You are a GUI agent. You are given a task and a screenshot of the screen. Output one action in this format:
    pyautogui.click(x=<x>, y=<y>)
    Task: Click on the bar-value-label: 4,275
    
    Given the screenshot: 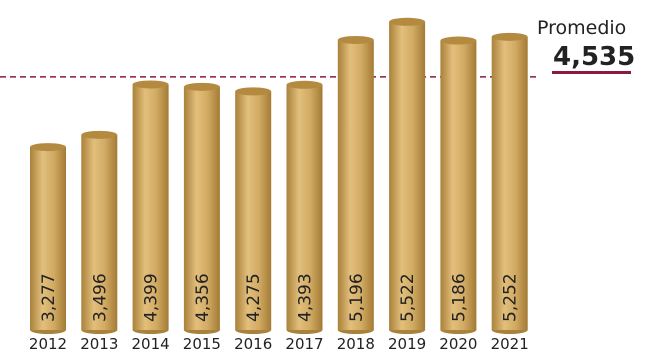 What is the action you would take?
    pyautogui.click(x=254, y=297)
    